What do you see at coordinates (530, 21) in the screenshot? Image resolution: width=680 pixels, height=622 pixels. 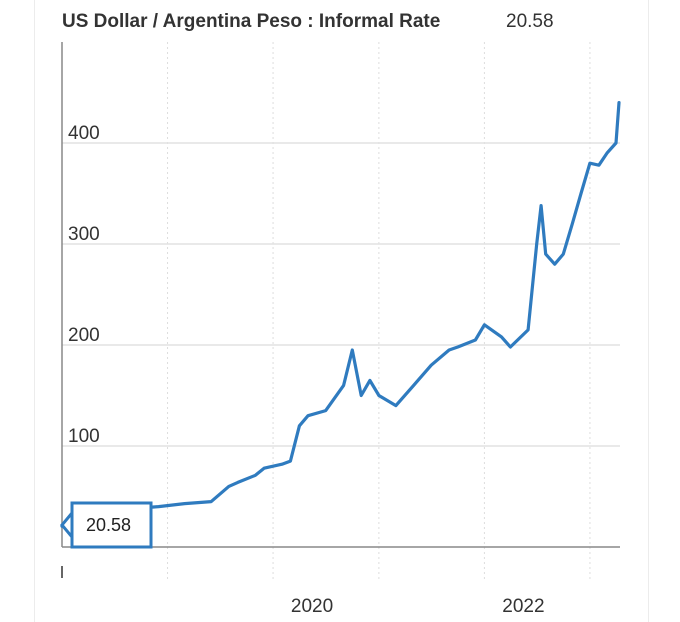 I see `last-value: 20.58` at bounding box center [530, 21].